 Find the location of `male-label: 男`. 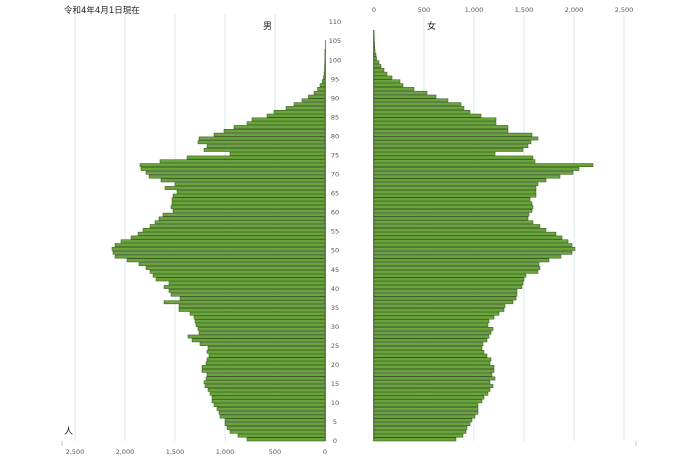

male-label: 男 is located at coordinates (268, 27).